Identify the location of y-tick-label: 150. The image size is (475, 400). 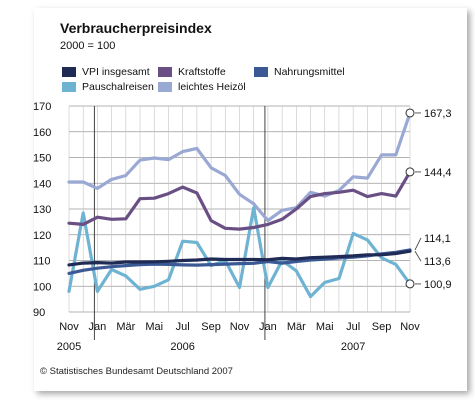
(42, 159).